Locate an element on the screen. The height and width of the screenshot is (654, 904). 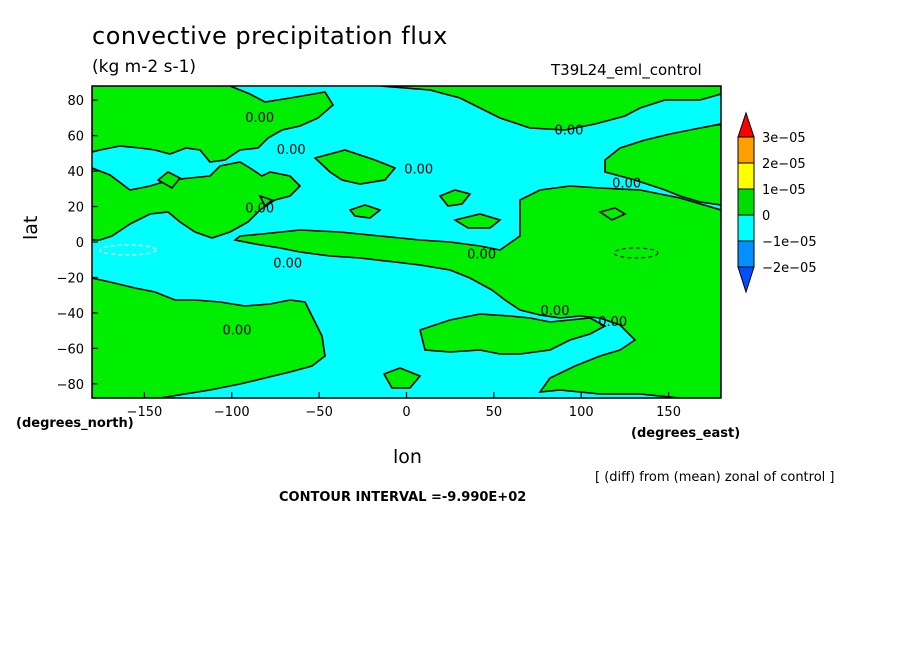
y-tick-label: 60 is located at coordinates (75, 137).